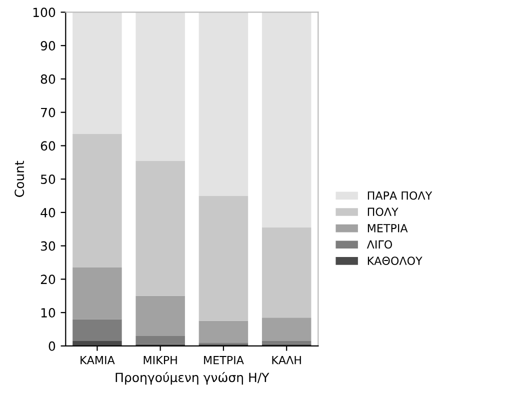 This screenshot has width=505, height=407. Describe the element at coordinates (193, 378) in the screenshot. I see `x-axis-title: Προηγούμενη γνώση Η/Υ` at that location.